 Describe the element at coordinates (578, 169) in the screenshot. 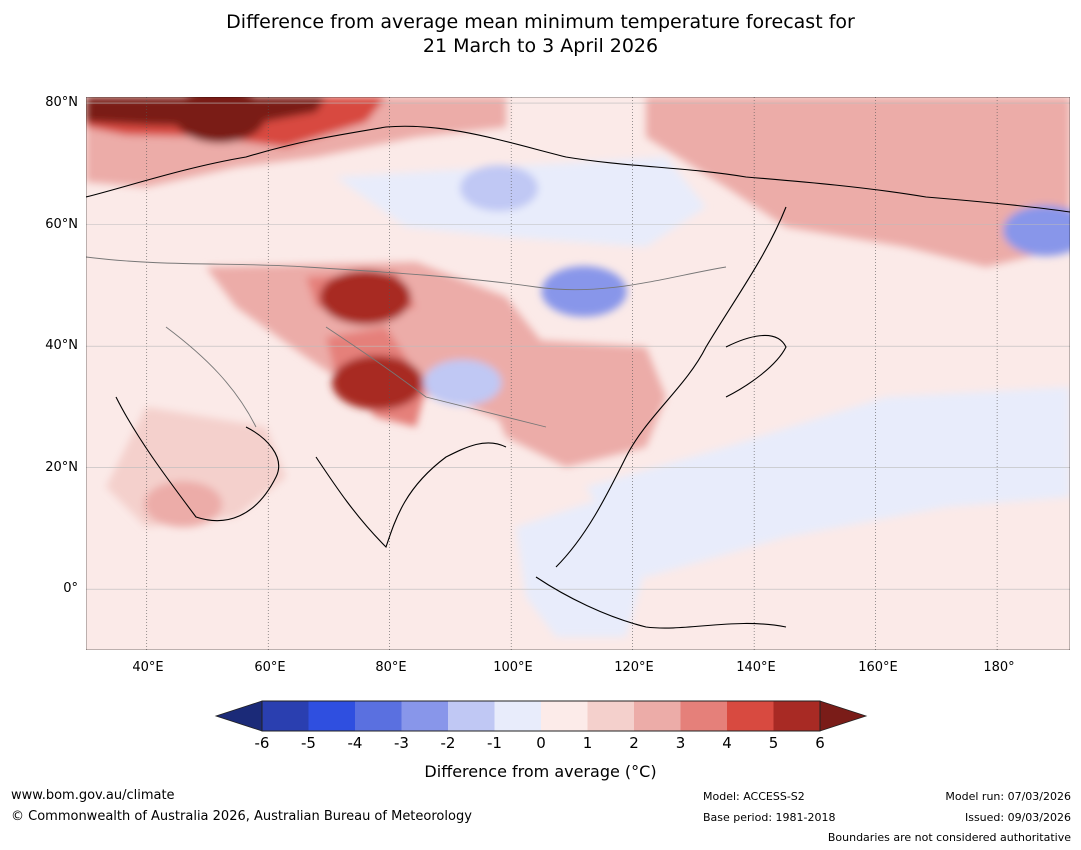

I see `coast-asia-north` at that location.